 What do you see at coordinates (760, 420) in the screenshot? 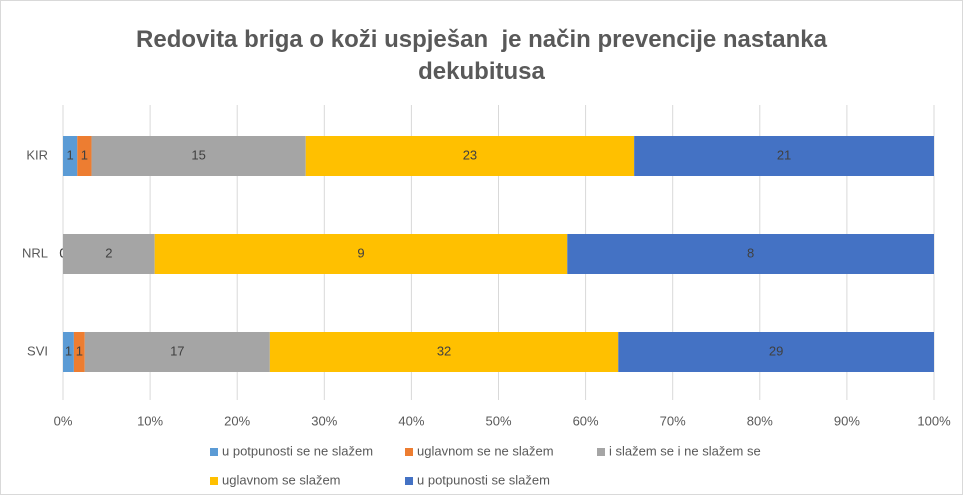
I see `x-tick-label: 80%` at bounding box center [760, 420].